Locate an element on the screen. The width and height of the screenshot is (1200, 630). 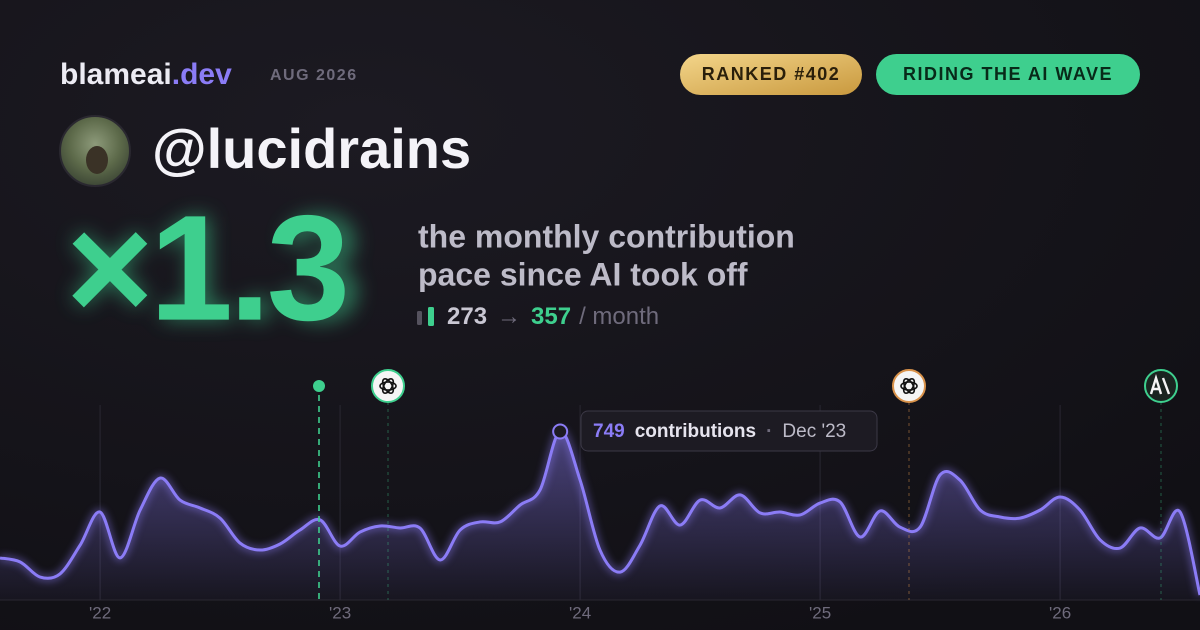
anthropic-icon is located at coordinates (1161, 386).